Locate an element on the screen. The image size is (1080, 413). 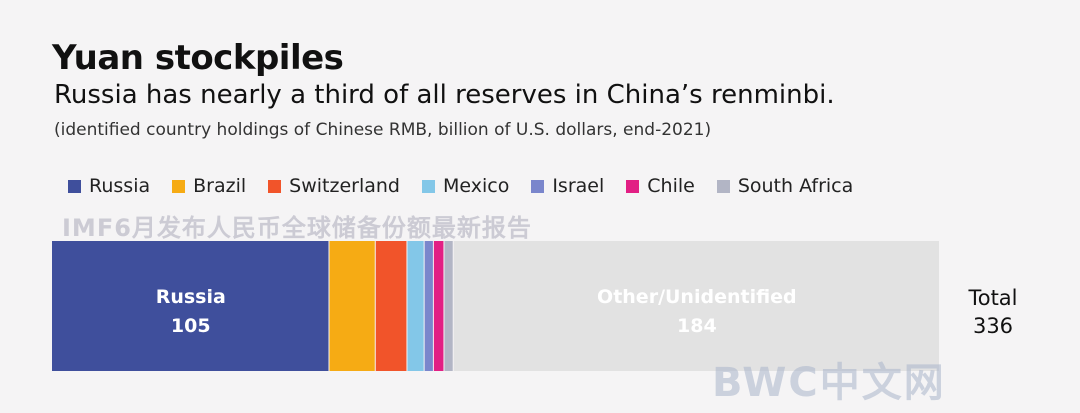
legend-item-brazil: Brazil is located at coordinates (209, 186).